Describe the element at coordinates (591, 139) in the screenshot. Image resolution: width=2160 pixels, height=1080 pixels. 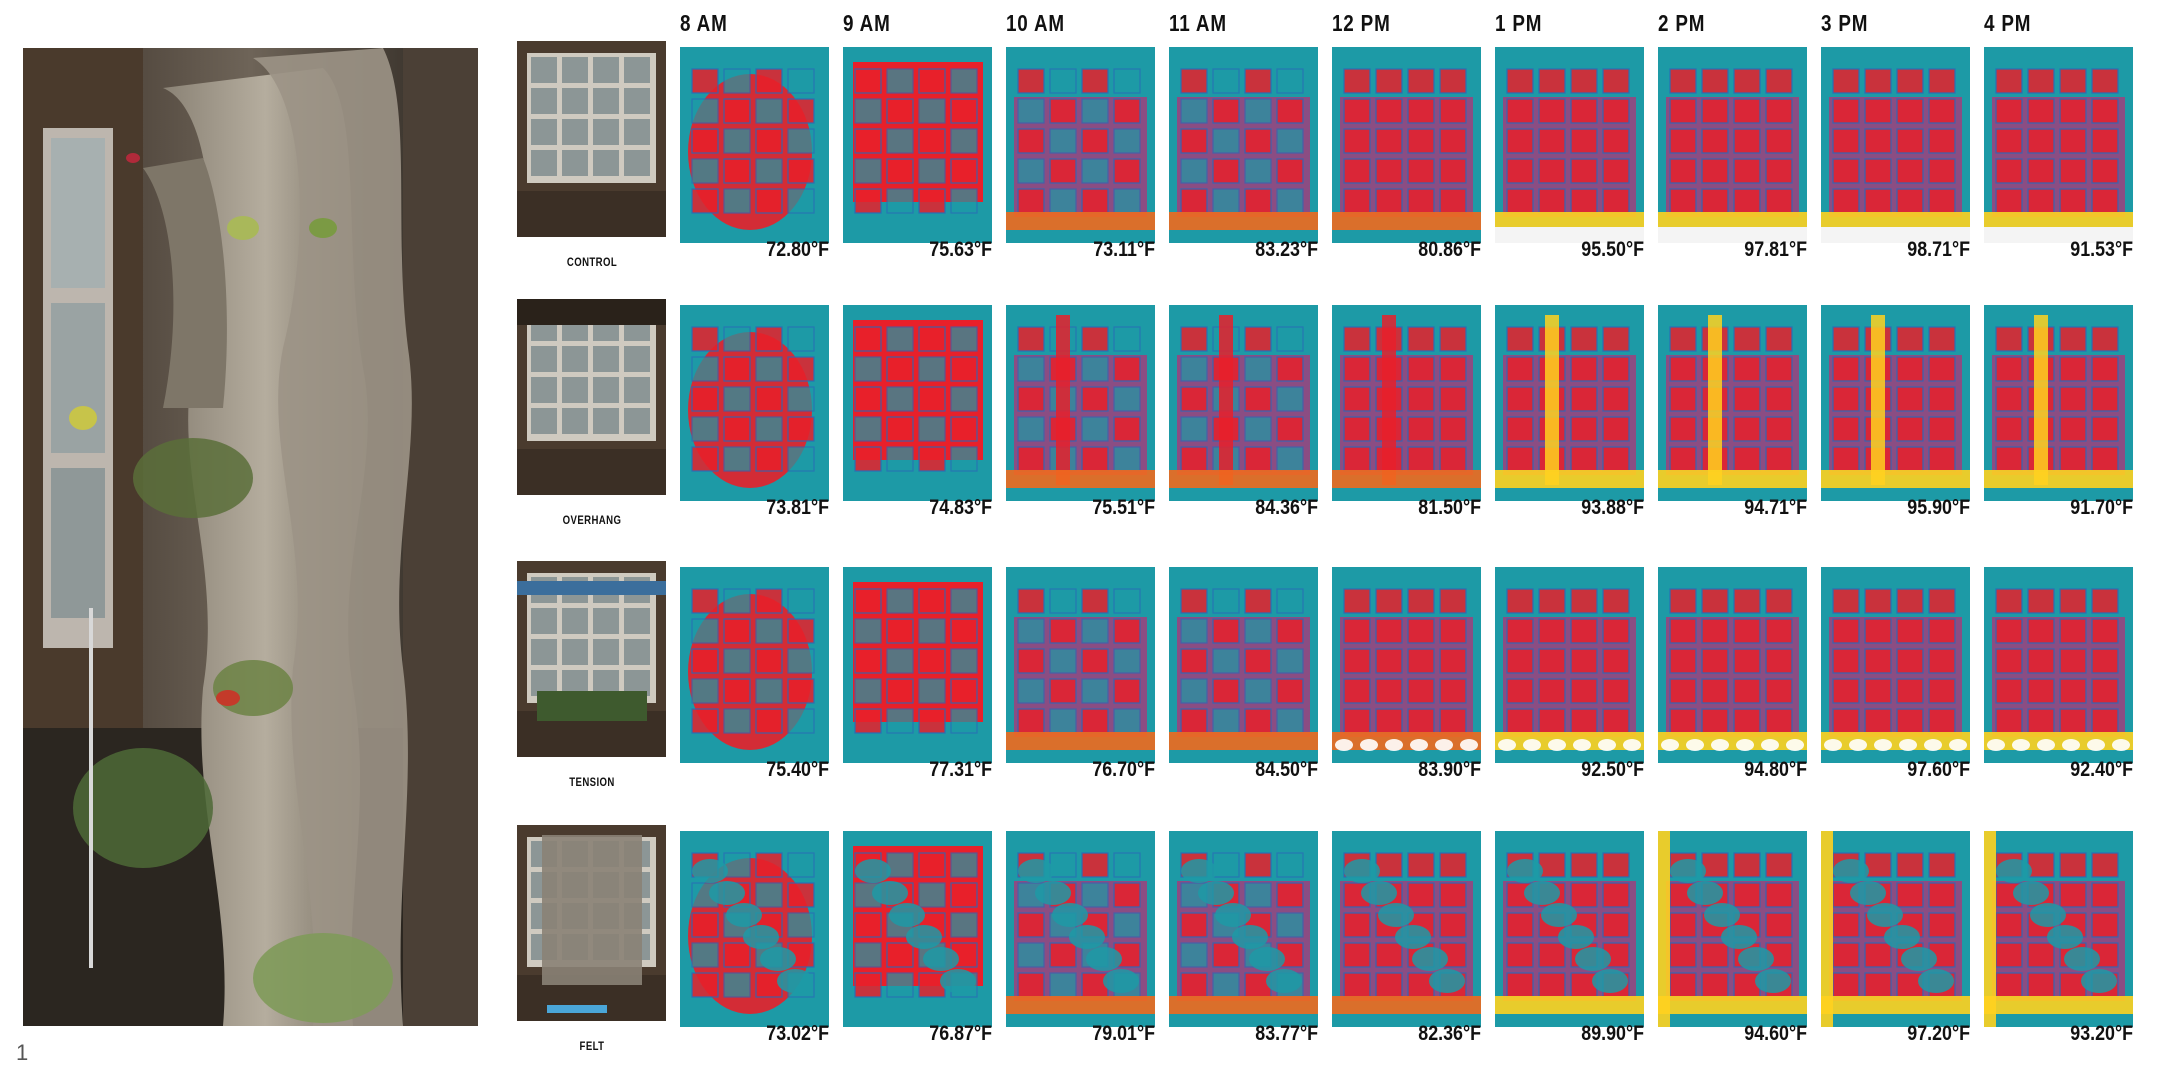
I see `row-photo-control` at that location.